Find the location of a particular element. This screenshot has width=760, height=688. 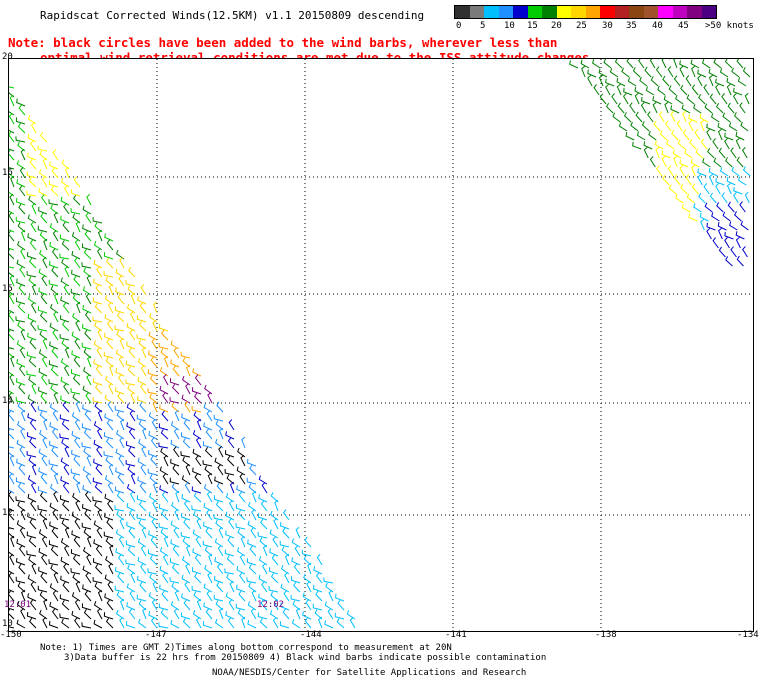

legend-label: >50 knots is located at coordinates (729, 26).